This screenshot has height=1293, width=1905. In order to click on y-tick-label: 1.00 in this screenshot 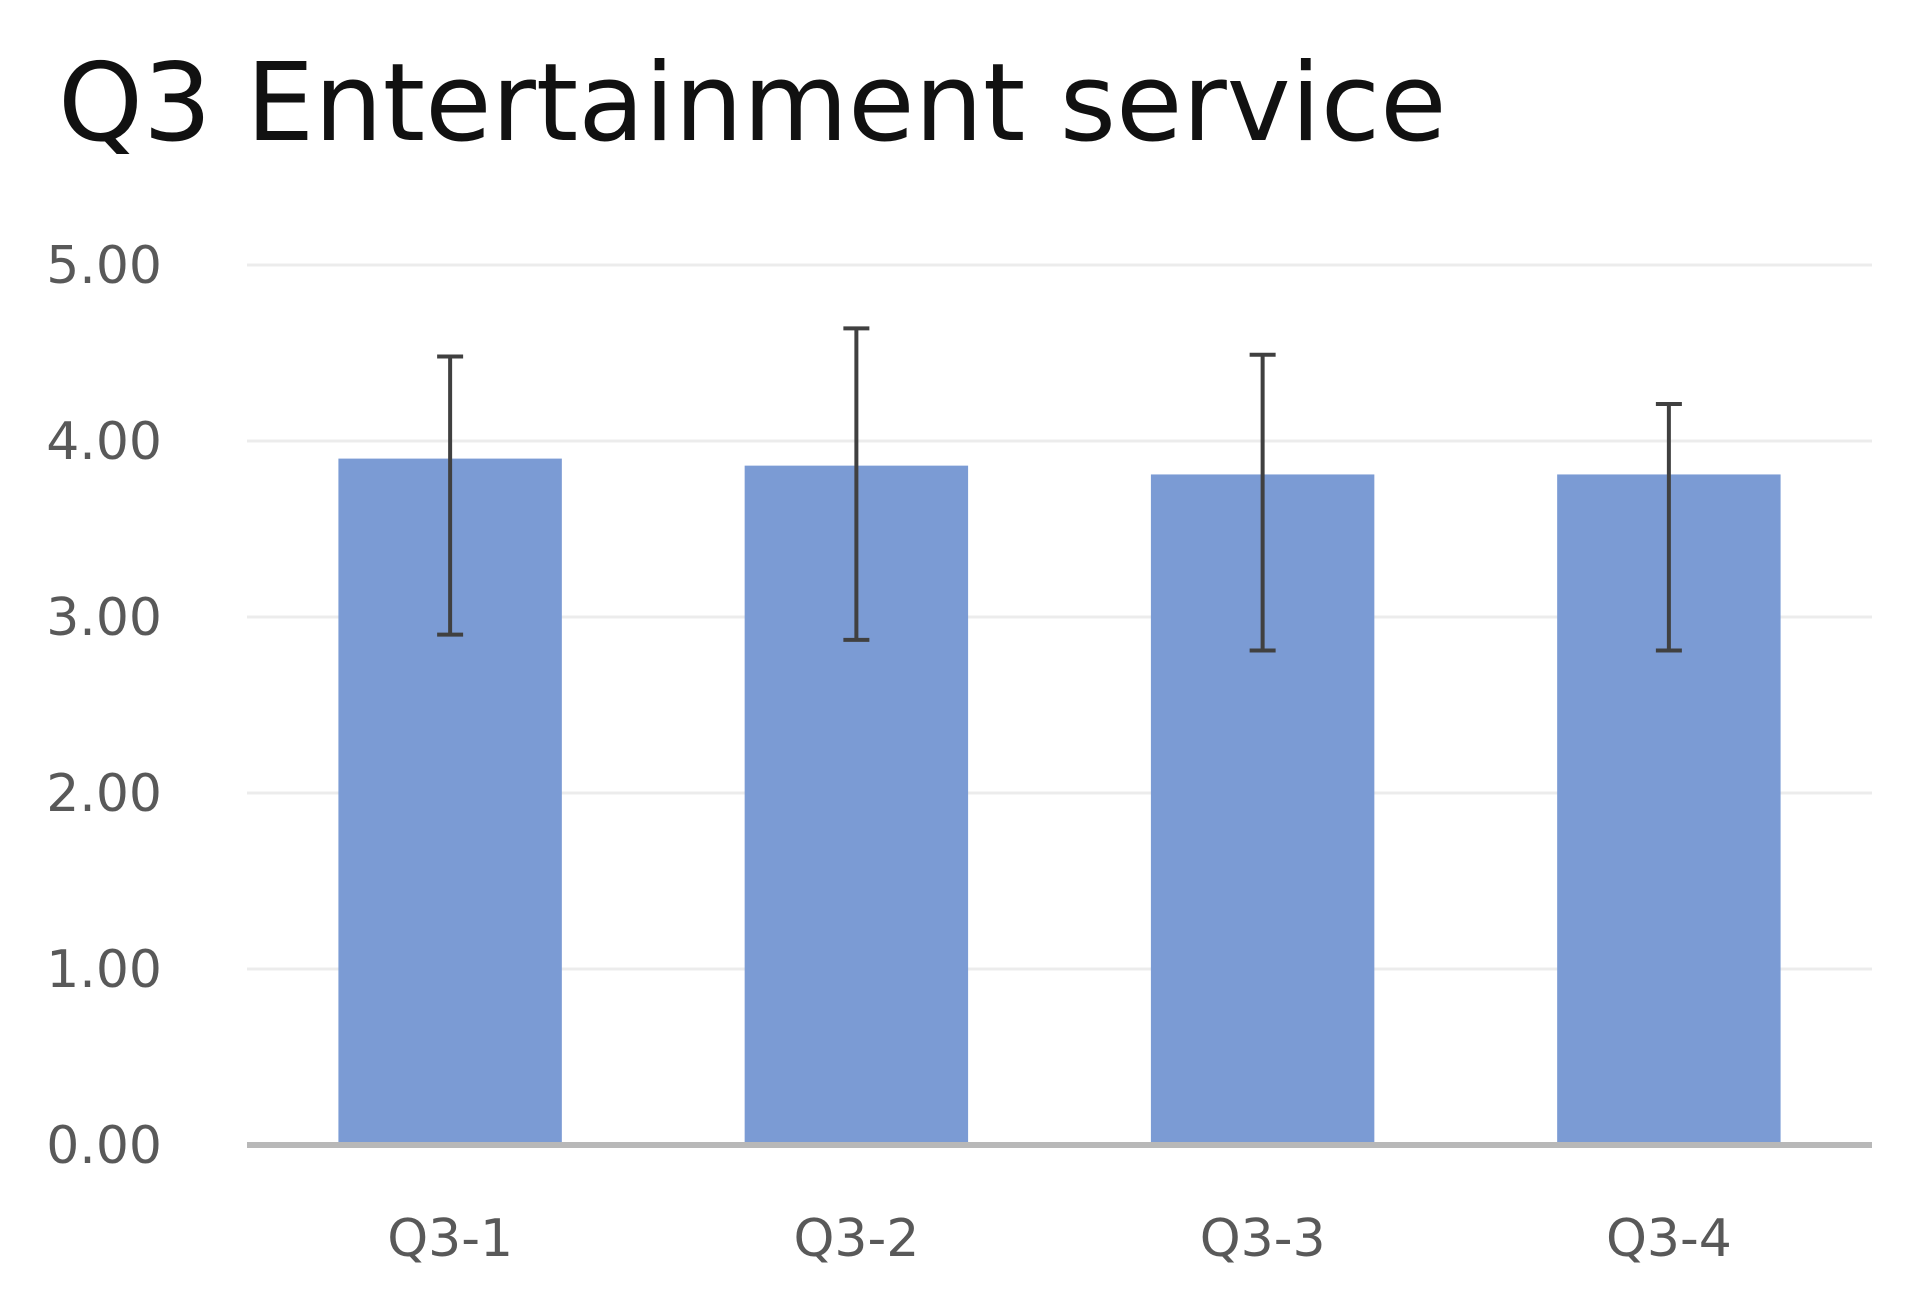, I will do `click(104, 970)`.